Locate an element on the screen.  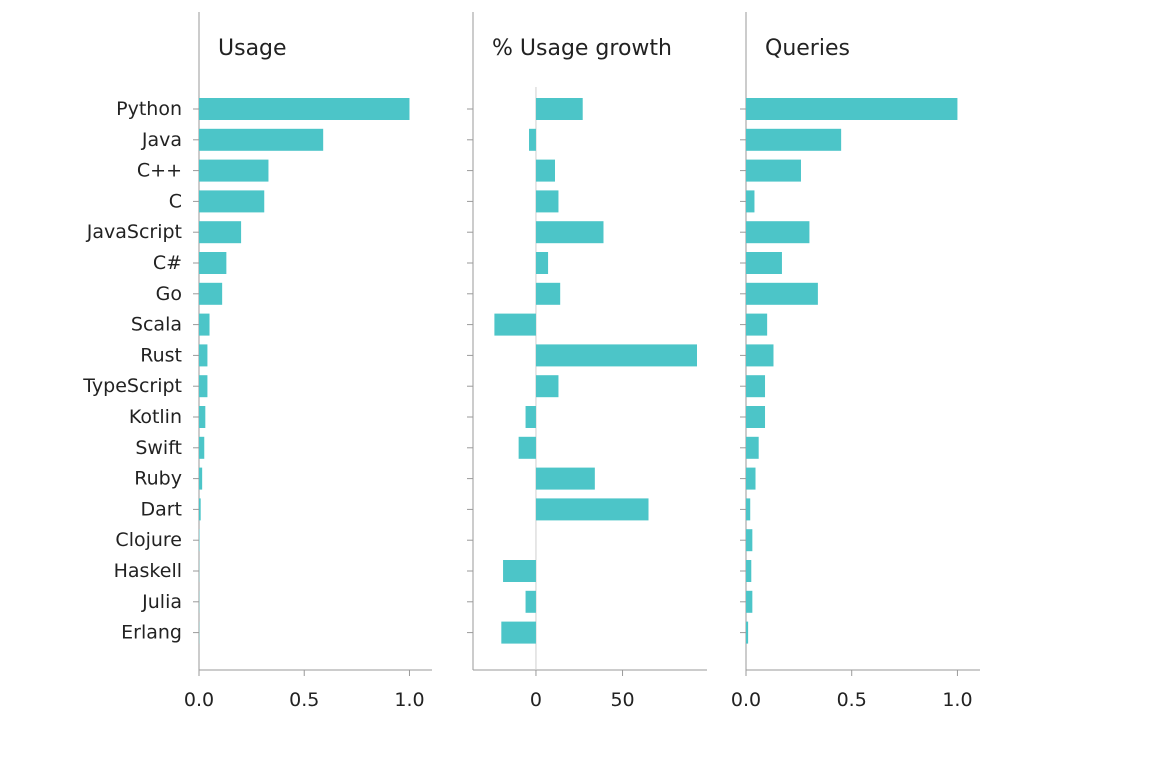
category-label: JavaScript is located at coordinates (134, 232).